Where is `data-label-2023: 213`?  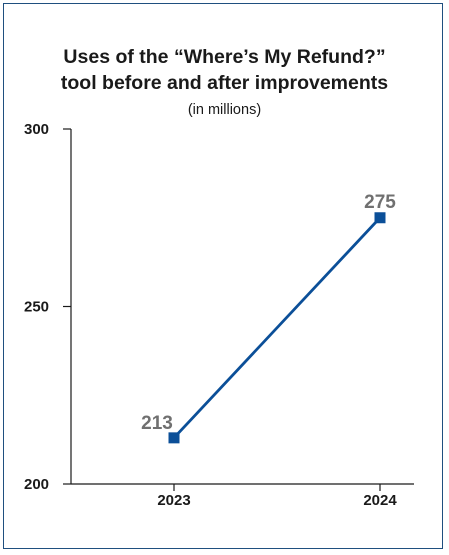 data-label-2023: 213 is located at coordinates (157, 423).